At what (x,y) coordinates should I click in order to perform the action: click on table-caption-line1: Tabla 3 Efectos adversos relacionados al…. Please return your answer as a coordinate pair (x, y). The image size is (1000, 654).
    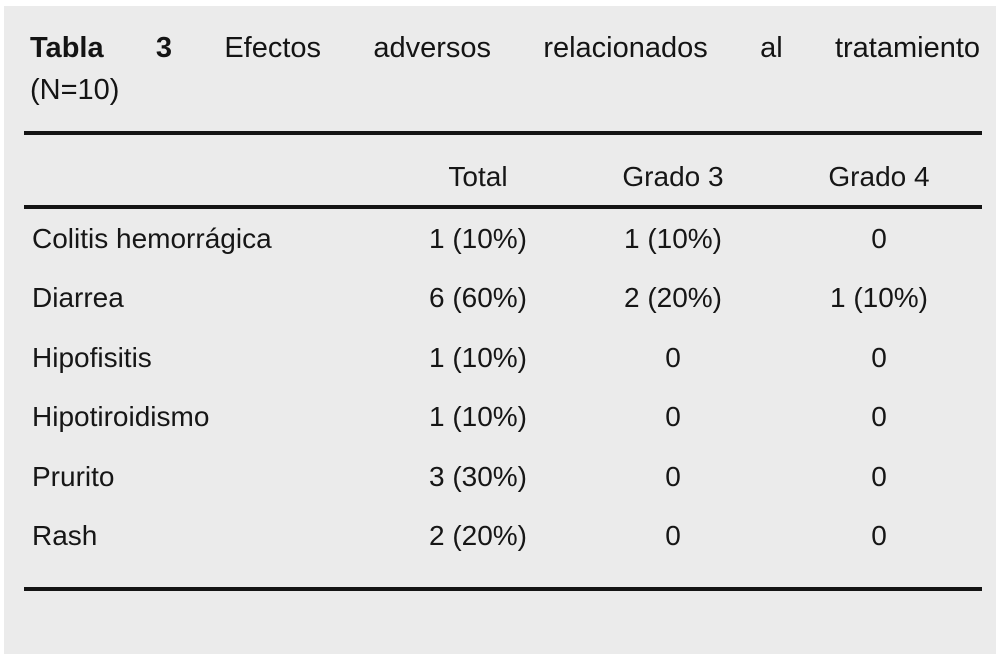
    Looking at the image, I should click on (505, 48).